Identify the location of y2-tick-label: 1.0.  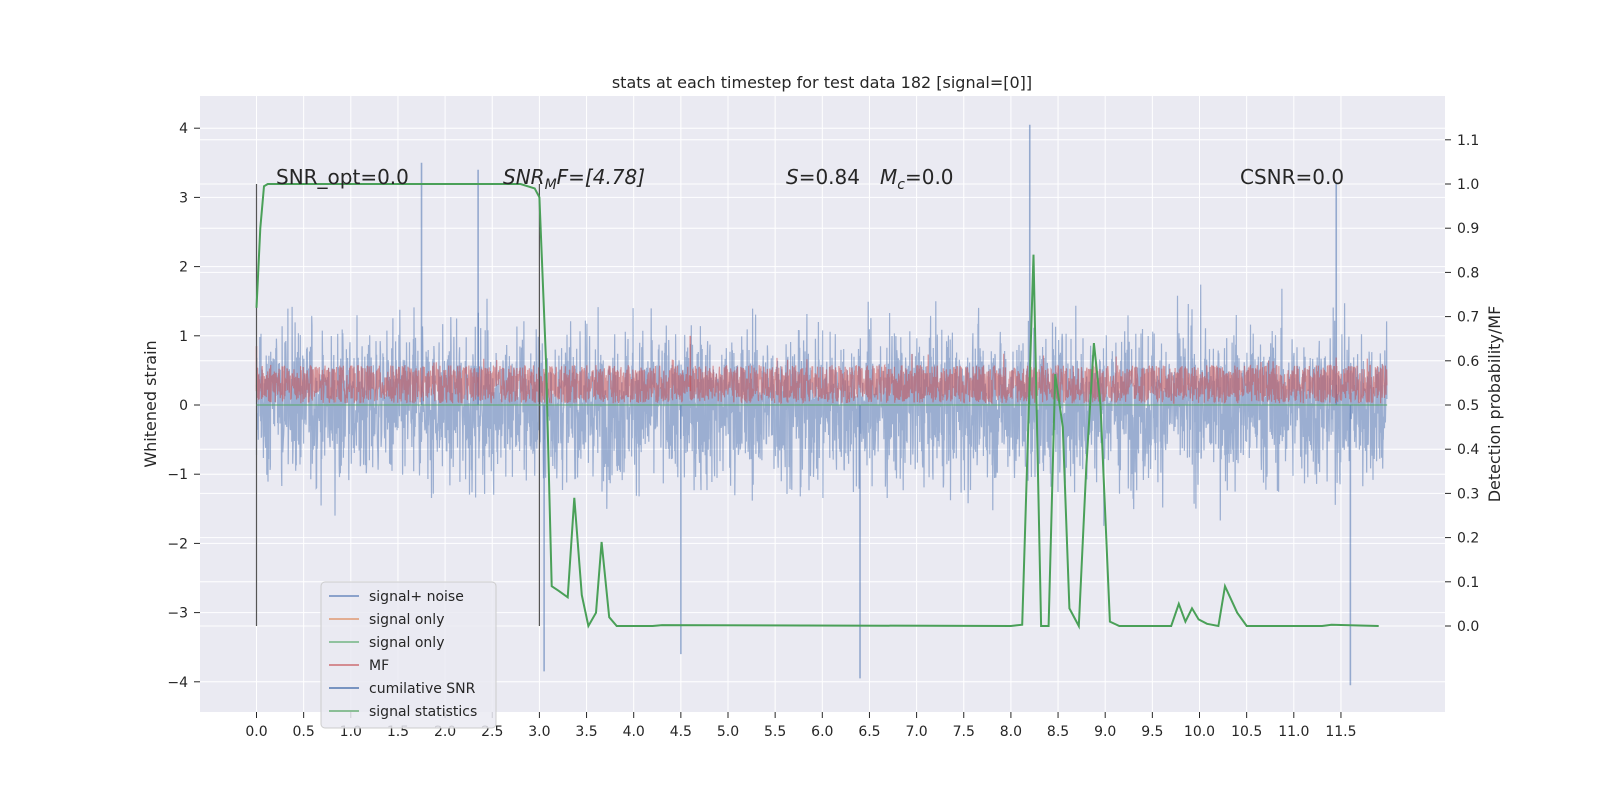
(1468, 185).